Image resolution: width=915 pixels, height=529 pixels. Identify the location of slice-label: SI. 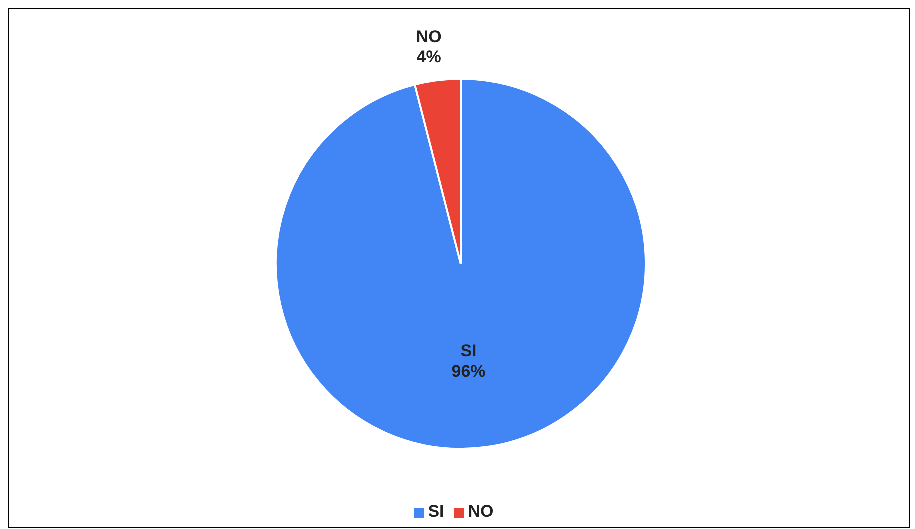
(468, 351).